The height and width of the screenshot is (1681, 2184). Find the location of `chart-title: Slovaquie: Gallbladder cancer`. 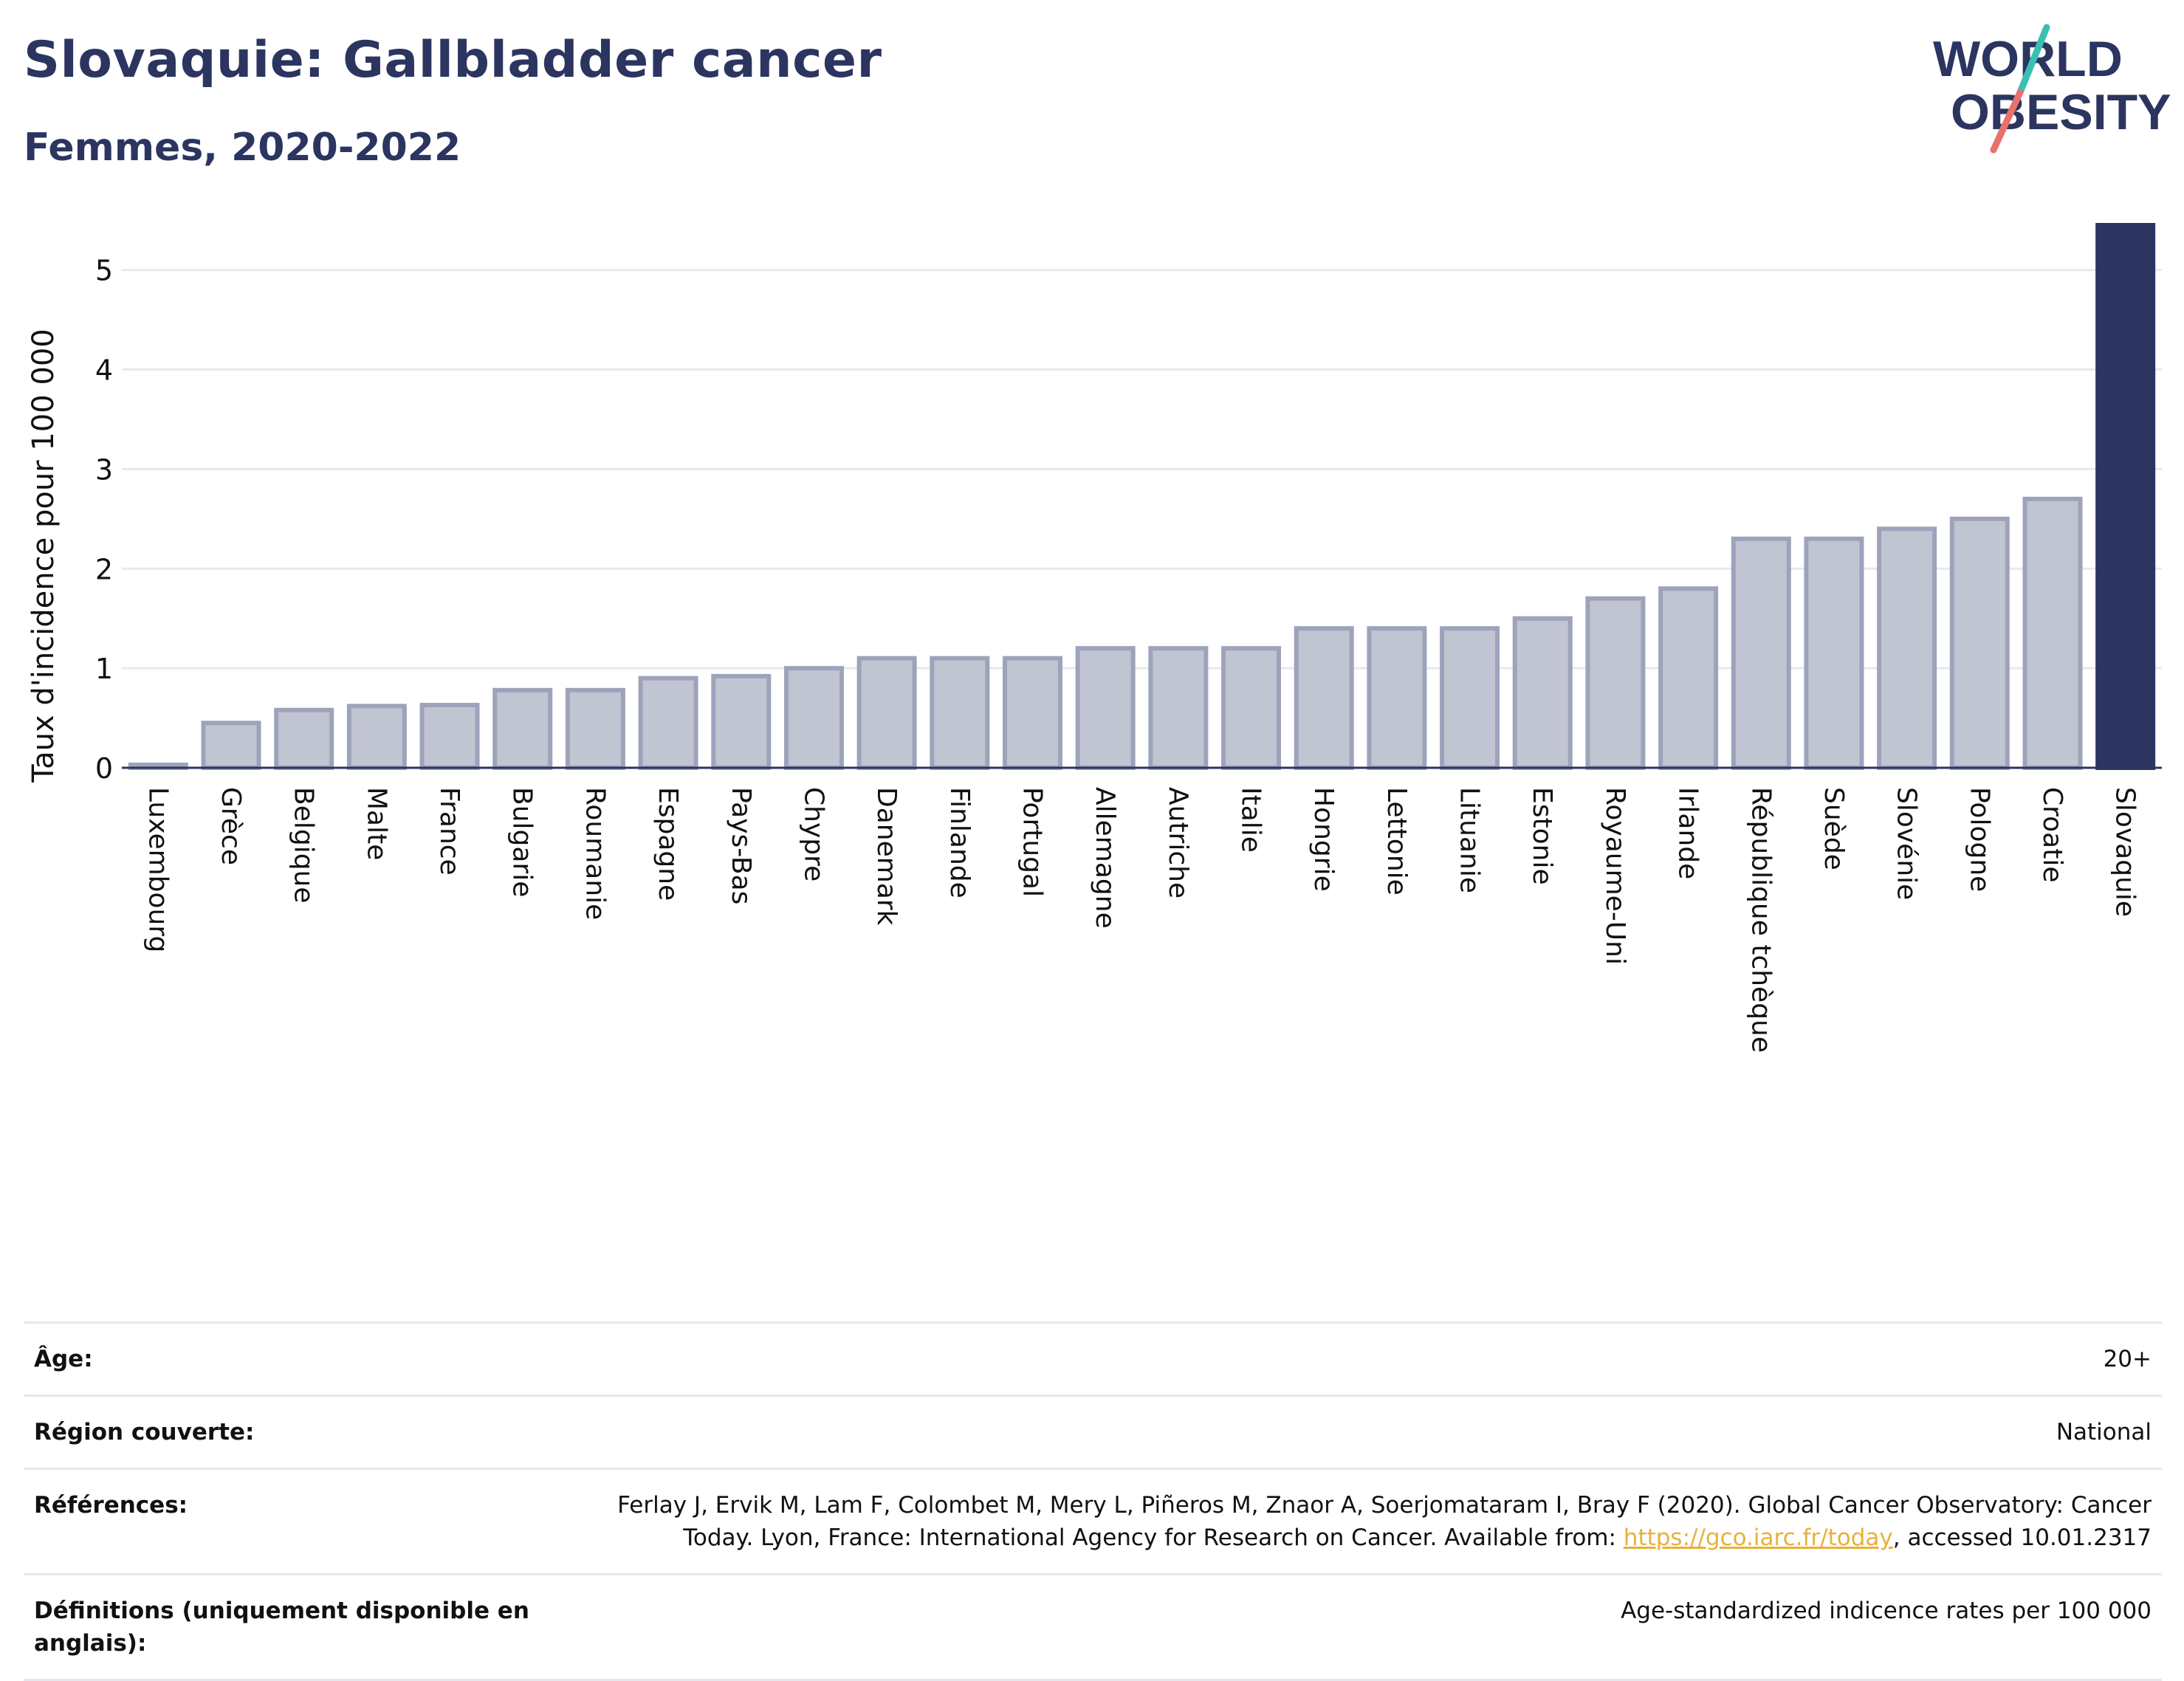

chart-title: Slovaquie: Gallbladder cancer is located at coordinates (453, 60).